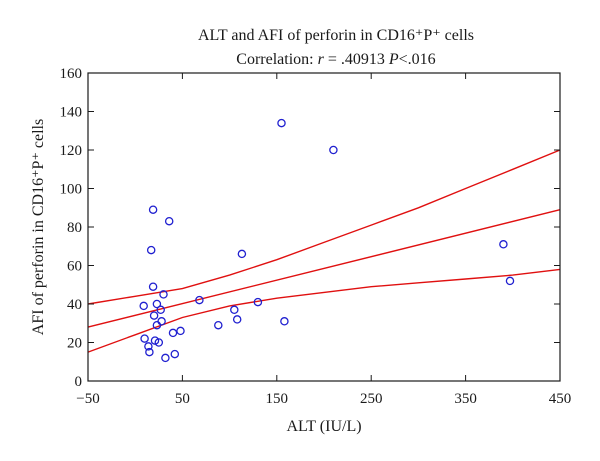  What do you see at coordinates (71, 151) in the screenshot?
I see `y-tick-label: 120` at bounding box center [71, 151].